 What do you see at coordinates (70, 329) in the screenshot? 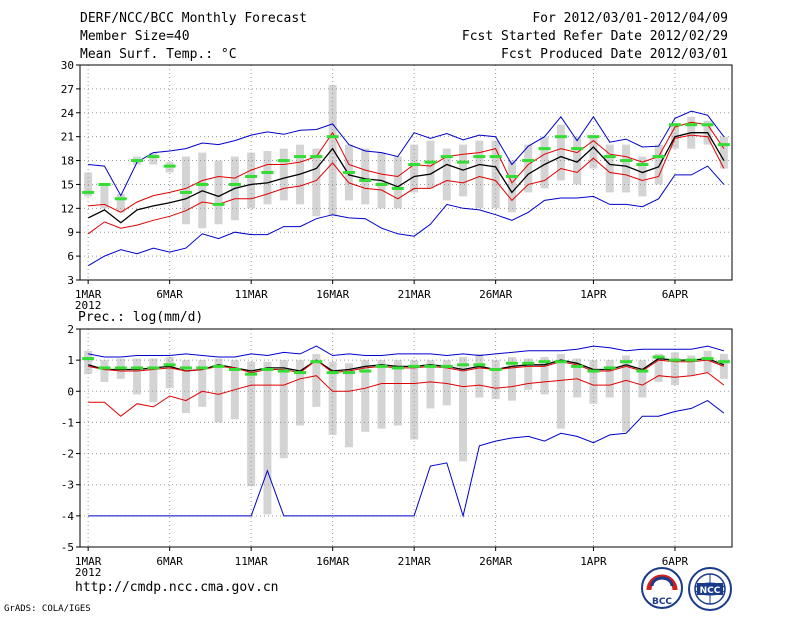
I see `y-tick-label: 2` at bounding box center [70, 329].